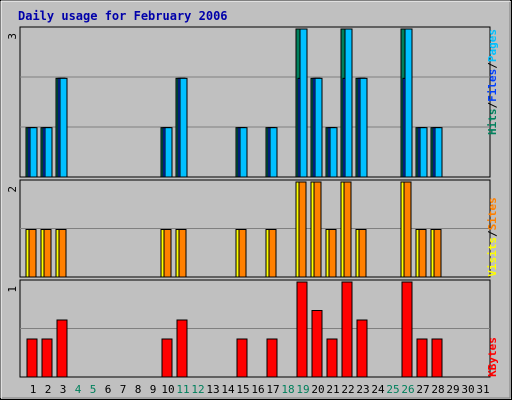  Describe the element at coordinates (482, 389) in the screenshot. I see `x-tick-label-day-31: 31` at that location.